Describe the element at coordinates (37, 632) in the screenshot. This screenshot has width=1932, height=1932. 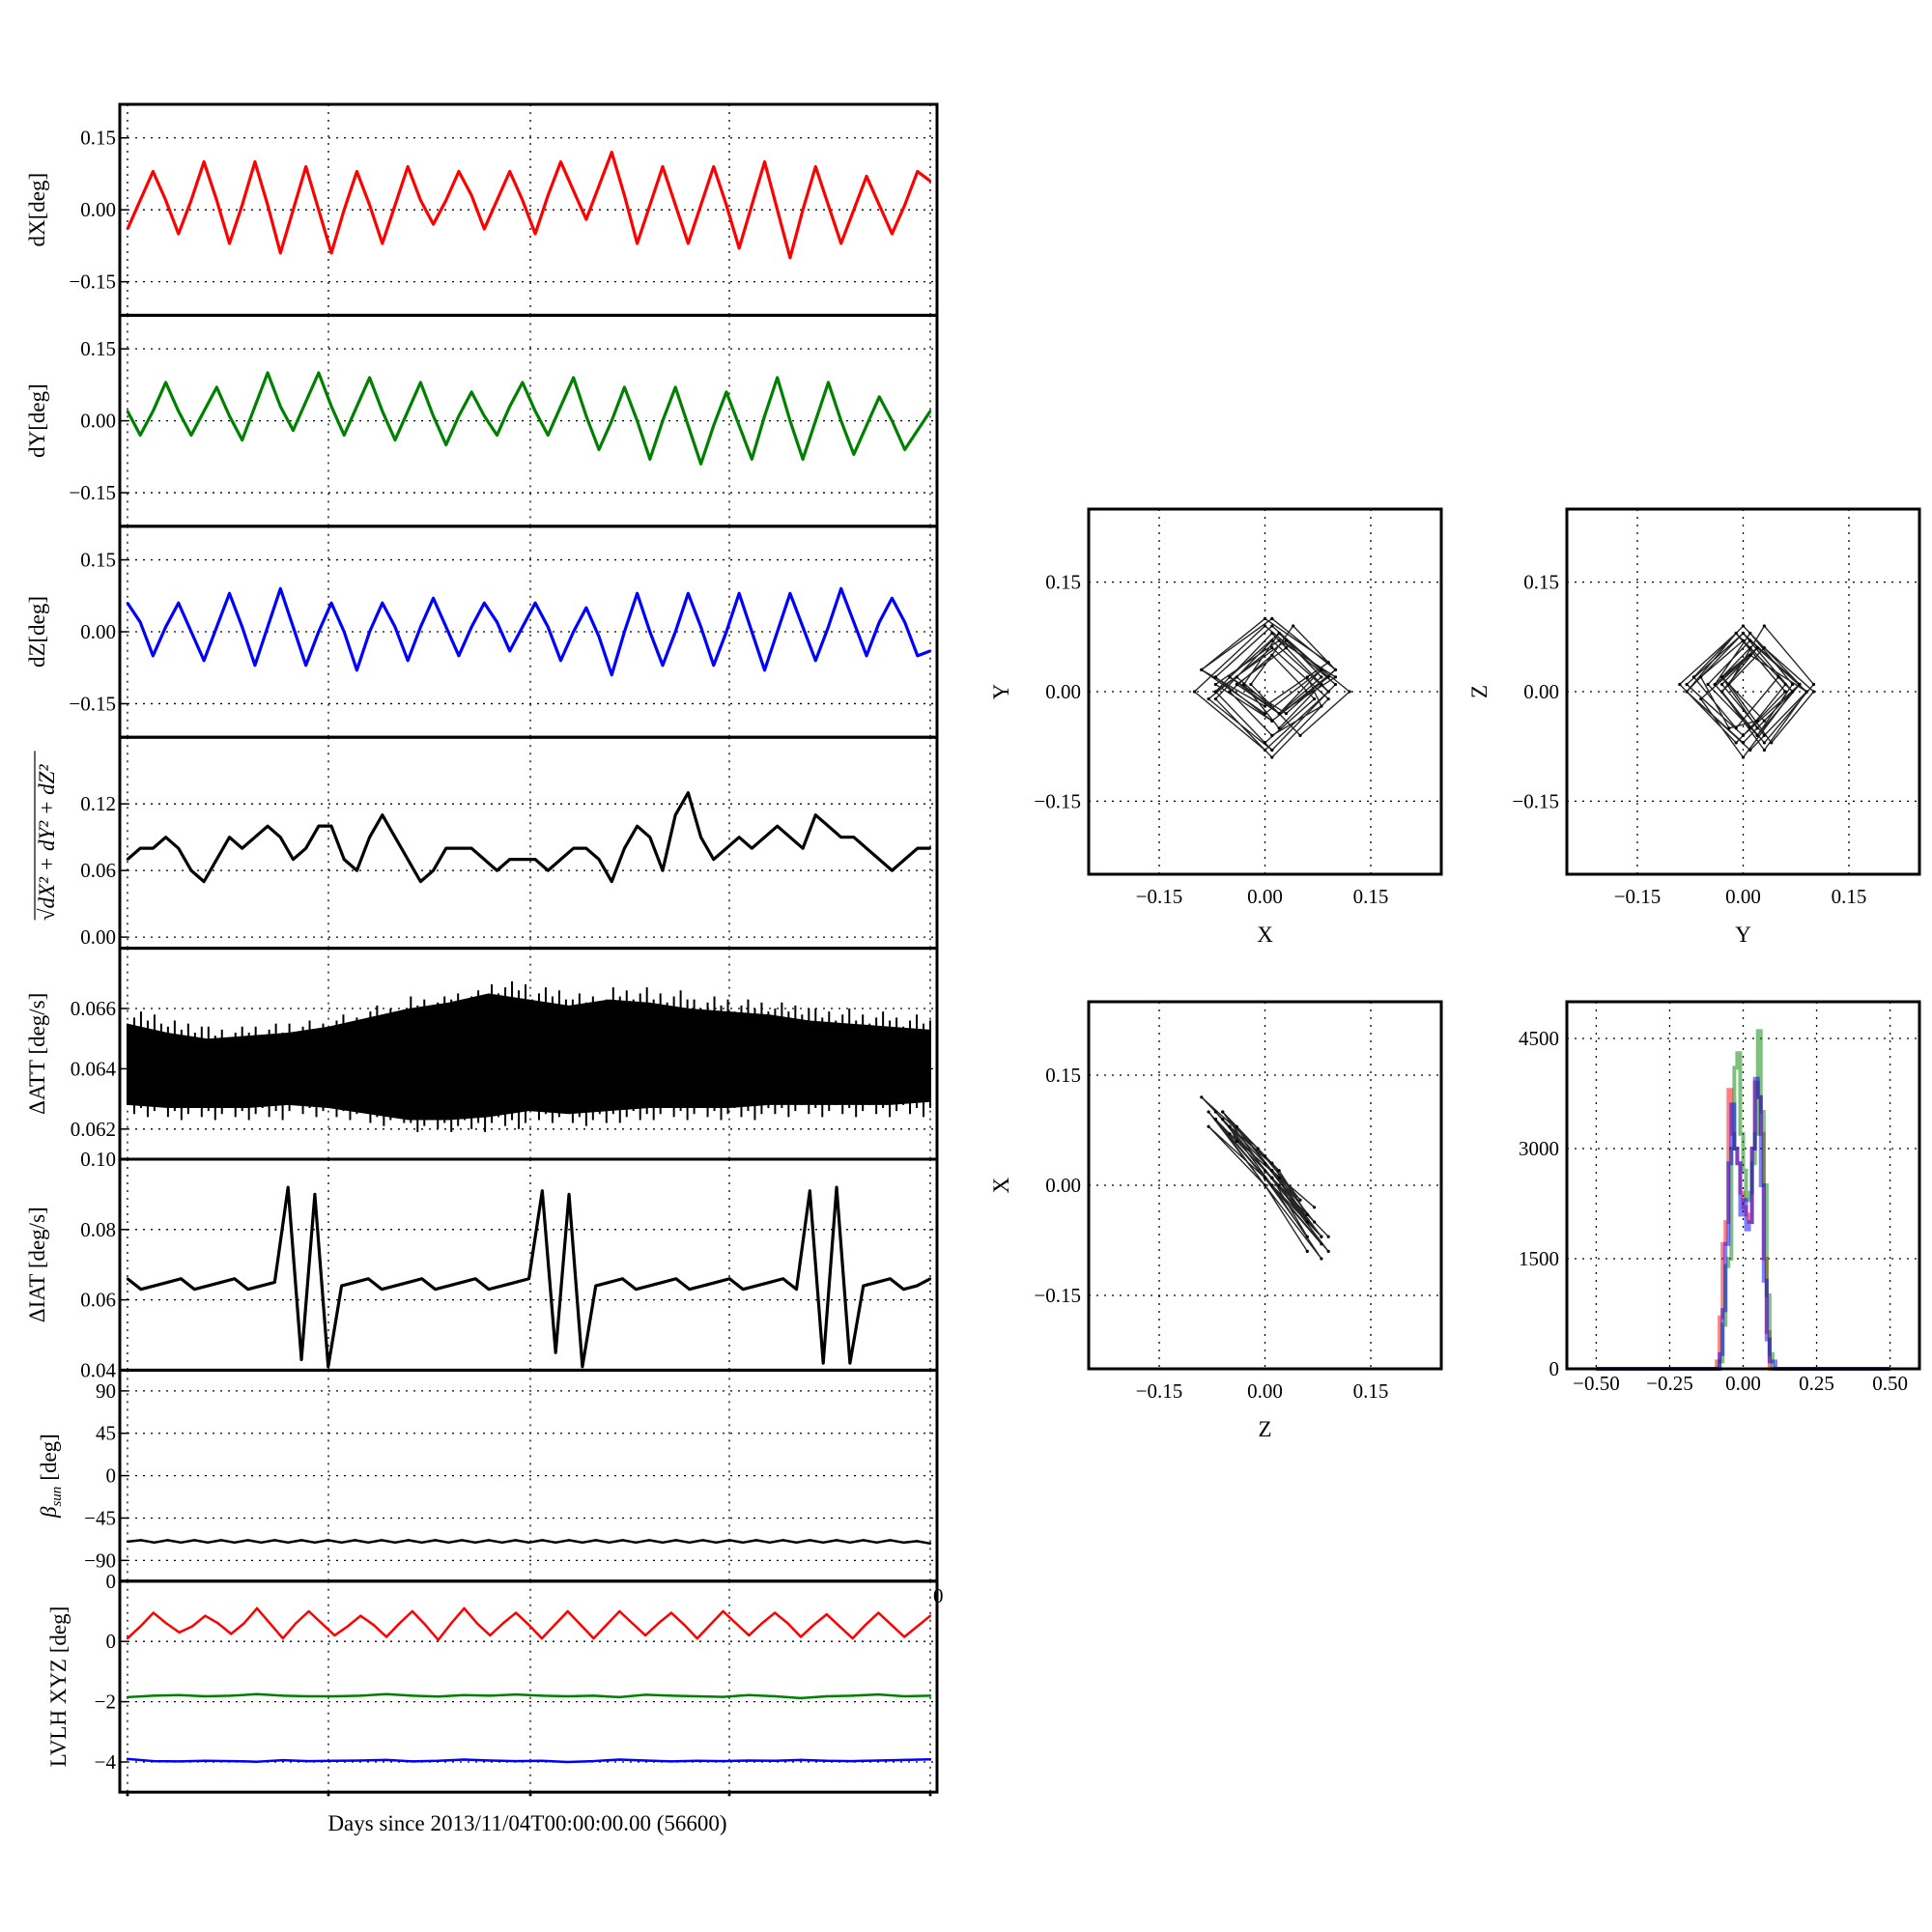
I see `ylabel: dZ[deg]` at that location.